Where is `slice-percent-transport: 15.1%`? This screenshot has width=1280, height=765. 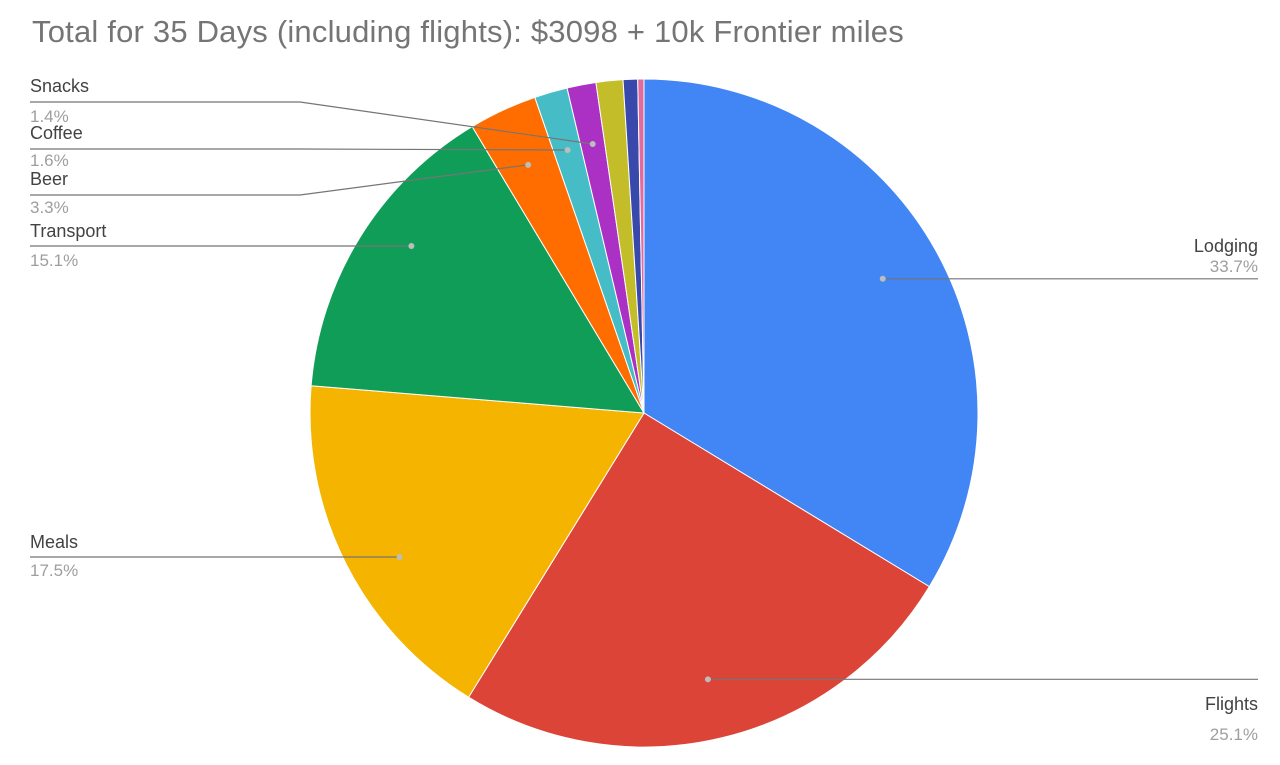
slice-percent-transport: 15.1% is located at coordinates (54, 260).